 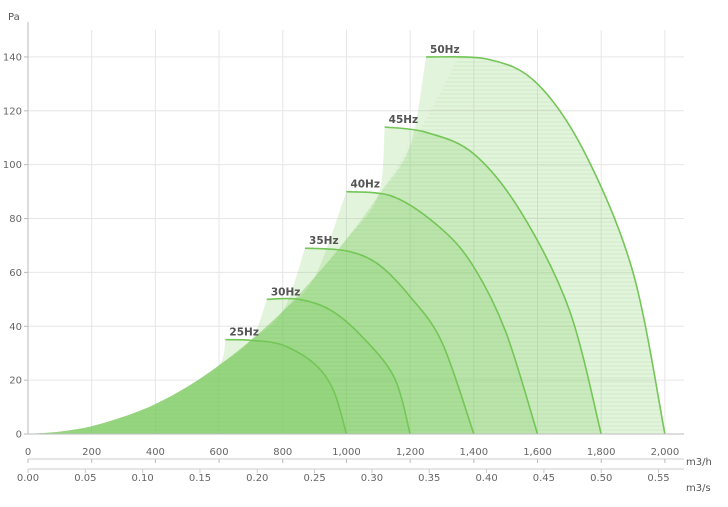 What do you see at coordinates (324, 241) in the screenshot?
I see `curve-label-35Hz: 35Hz` at bounding box center [324, 241].